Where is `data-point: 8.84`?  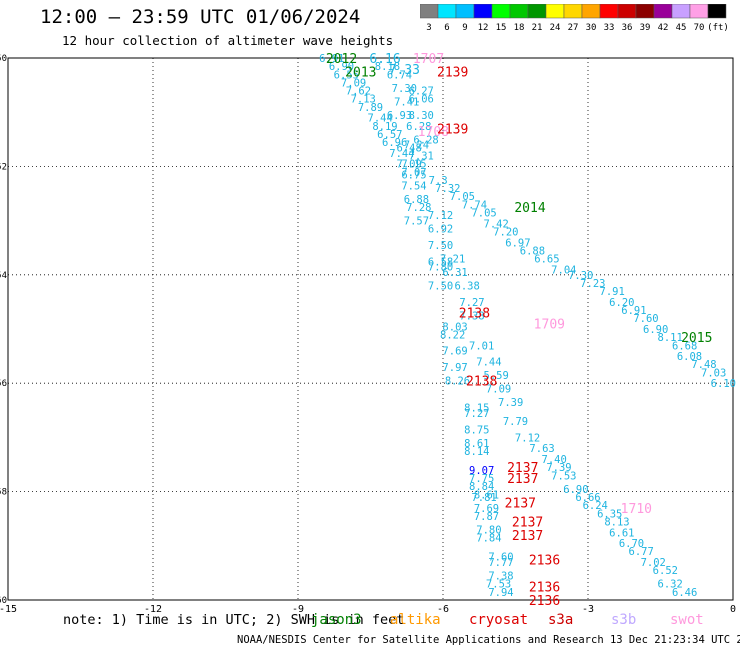
data-point: 8.84 is located at coordinates (481, 487).